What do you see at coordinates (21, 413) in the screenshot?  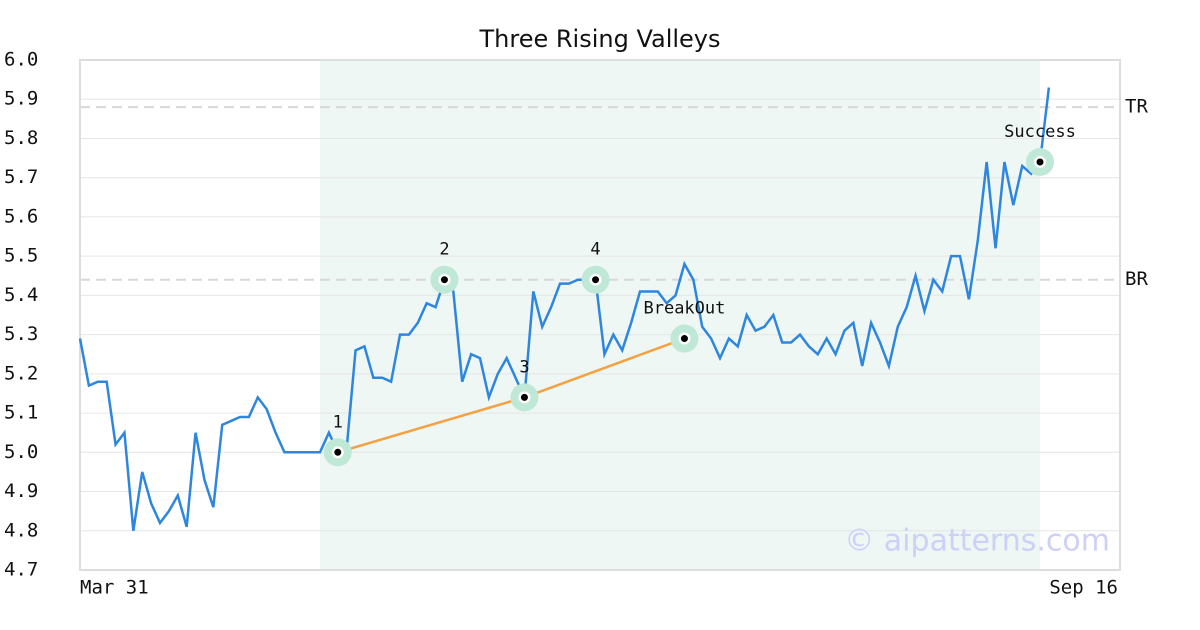 I see `y-tick-label: 5.1` at bounding box center [21, 413].